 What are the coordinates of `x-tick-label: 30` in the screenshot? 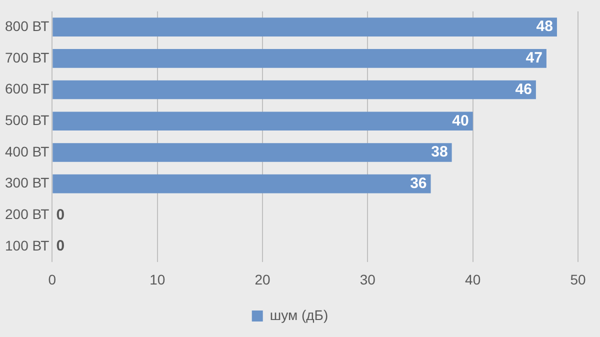 It's located at (368, 279).